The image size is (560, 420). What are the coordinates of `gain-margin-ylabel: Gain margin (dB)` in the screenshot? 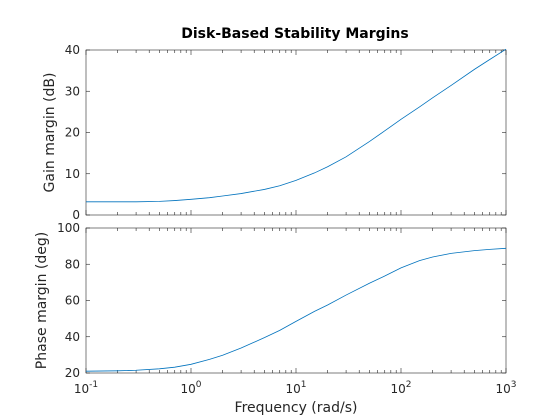 It's located at (50, 133).